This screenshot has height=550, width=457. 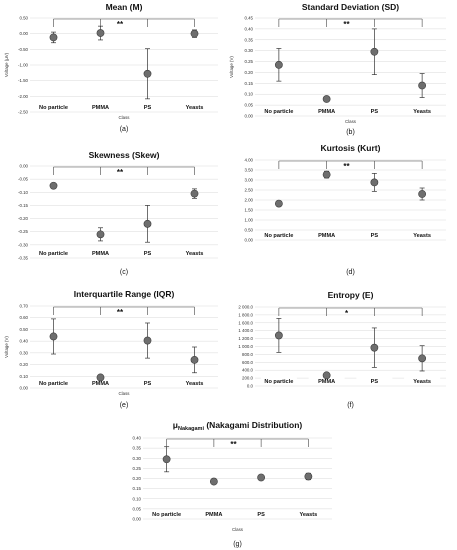 What do you see at coordinates (350, 132) in the screenshot?
I see `panel-label: (b)` at bounding box center [350, 132].